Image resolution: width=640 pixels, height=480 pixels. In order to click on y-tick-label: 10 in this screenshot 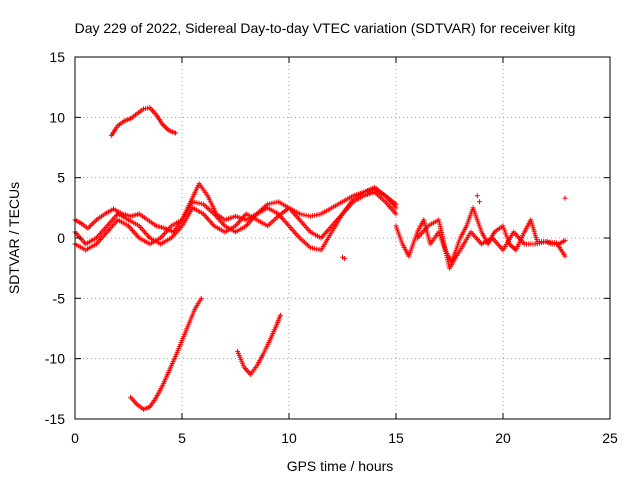, I will do `click(57, 117)`.